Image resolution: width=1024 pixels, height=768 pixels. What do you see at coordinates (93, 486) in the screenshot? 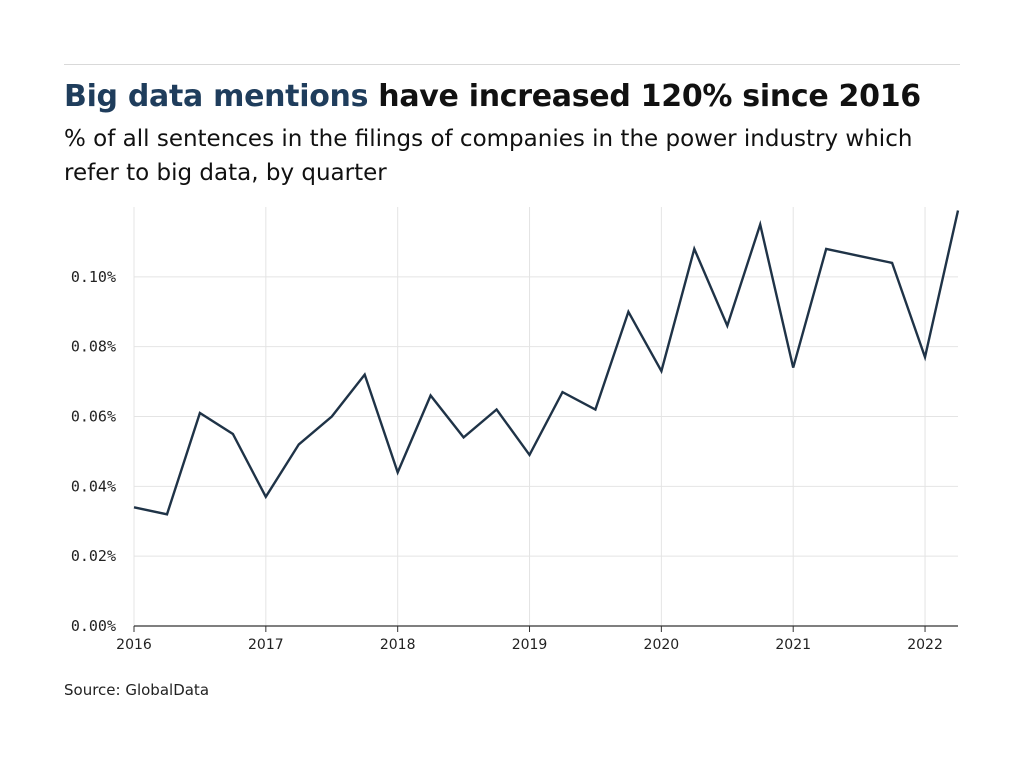
I see `y-tick-label: 0.04%` at bounding box center [93, 486].